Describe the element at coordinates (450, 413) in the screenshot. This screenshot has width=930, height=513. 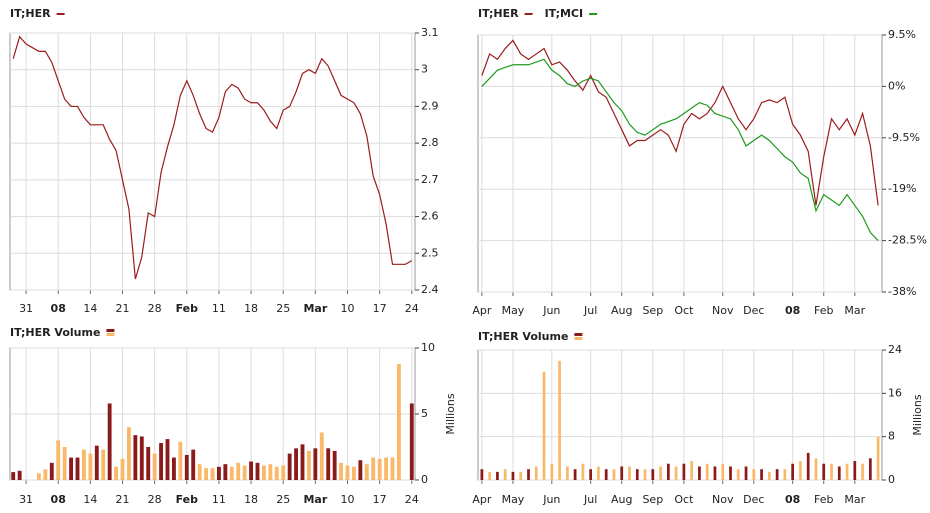
I see `y-axis-label: Millions` at that location.